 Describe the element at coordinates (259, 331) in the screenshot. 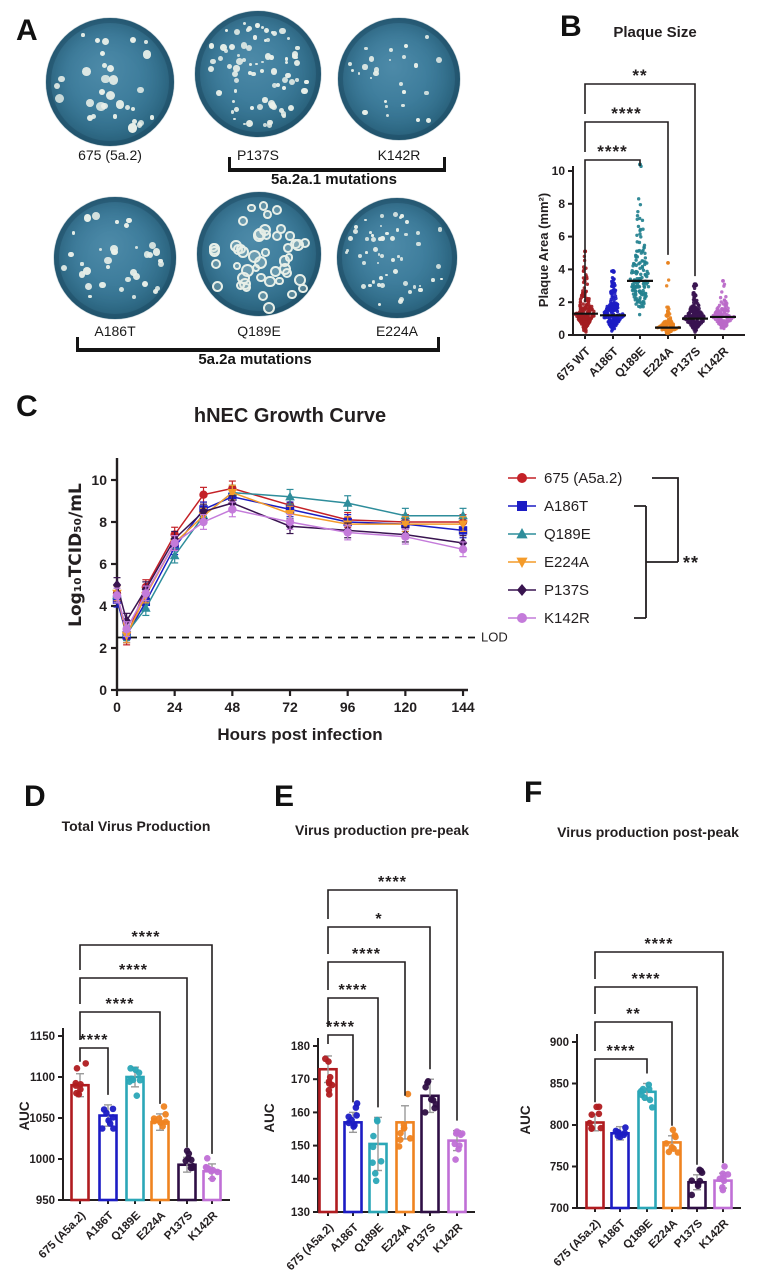

I see `dish-label: Q189E` at that location.